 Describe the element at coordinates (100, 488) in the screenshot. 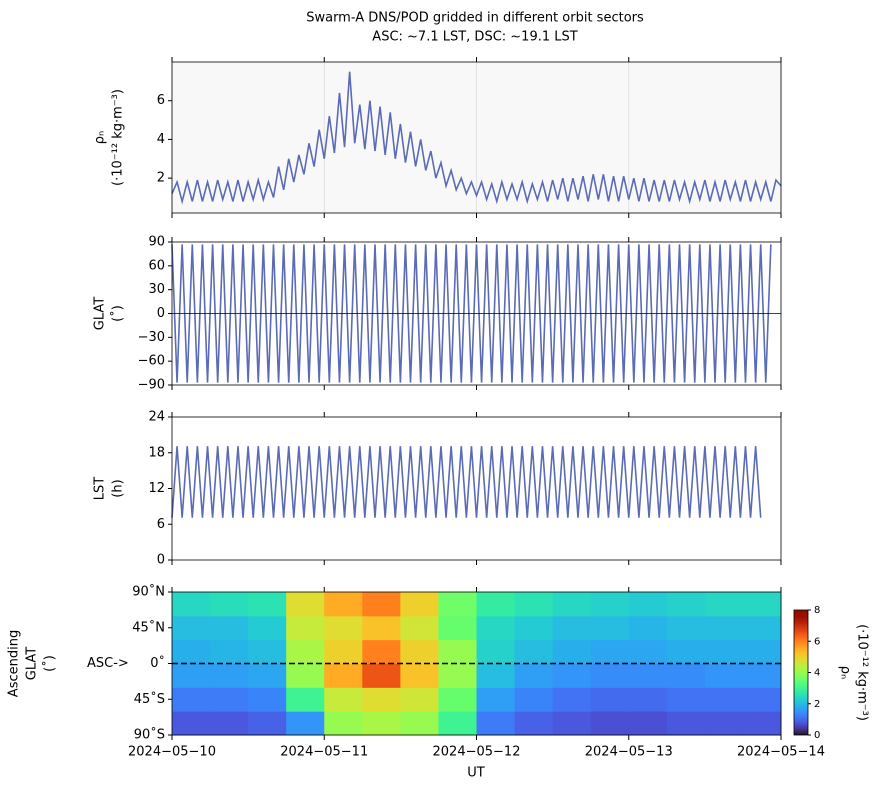

I see `y-axis-label: LST` at that location.